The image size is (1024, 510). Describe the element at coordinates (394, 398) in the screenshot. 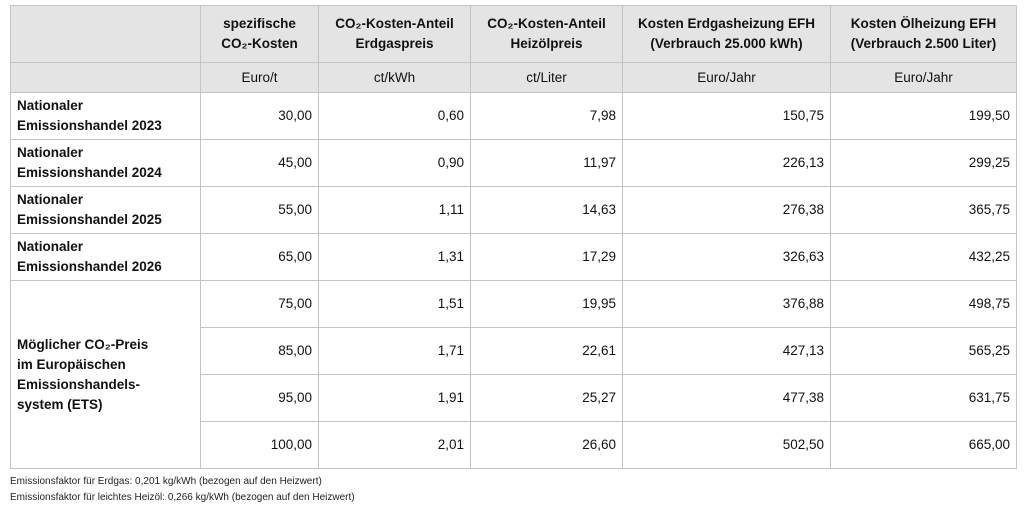

I see `value-cell: 1,91` at that location.